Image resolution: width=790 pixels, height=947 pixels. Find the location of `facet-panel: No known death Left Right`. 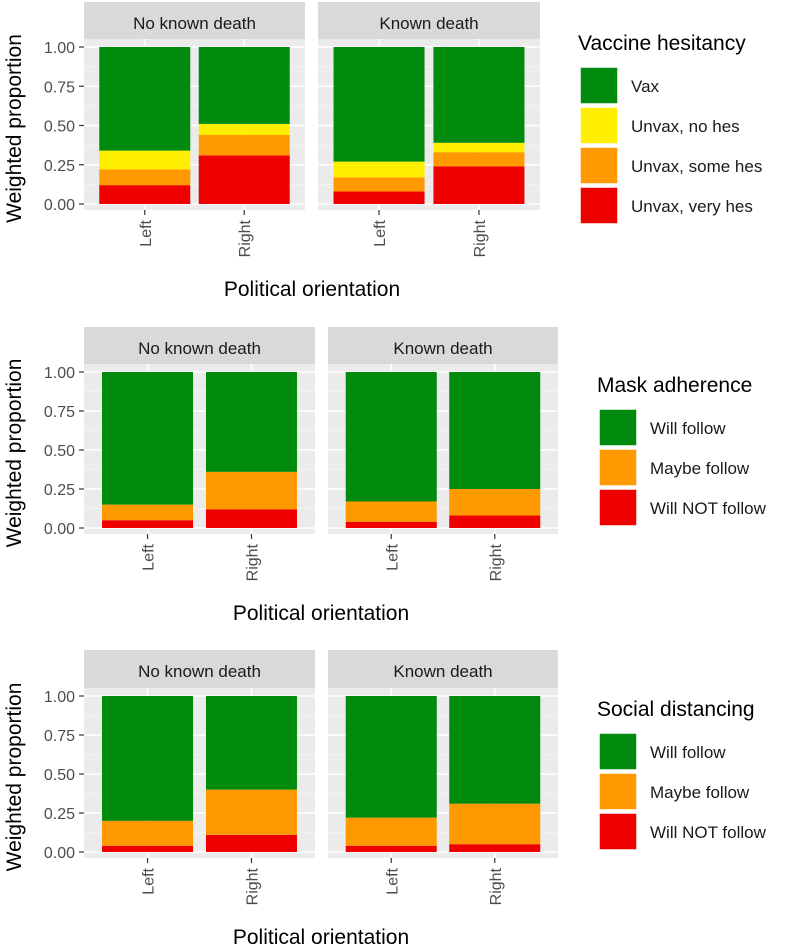

facet-panel: No known death Left Right is located at coordinates (194, 129).